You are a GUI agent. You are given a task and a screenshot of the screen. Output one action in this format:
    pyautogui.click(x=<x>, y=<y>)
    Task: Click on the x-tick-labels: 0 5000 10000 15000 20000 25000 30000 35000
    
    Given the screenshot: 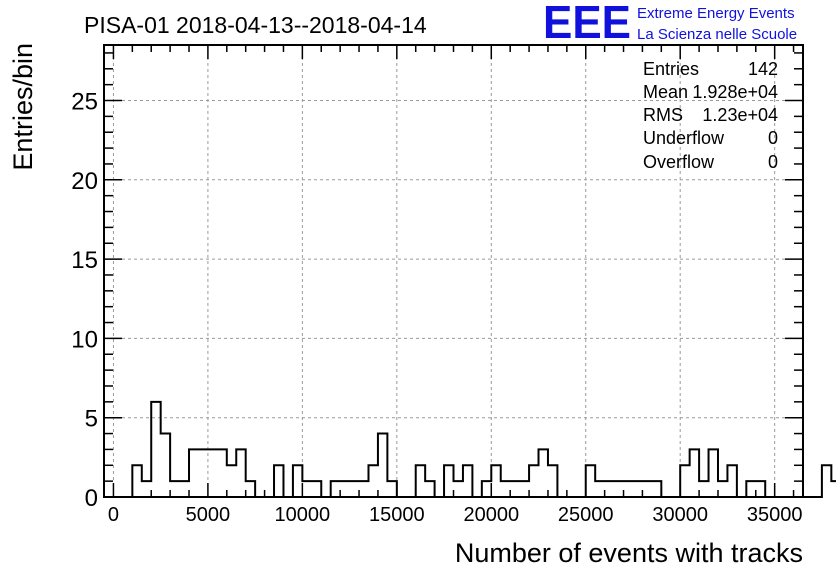 What is the action you would take?
    pyautogui.click(x=455, y=515)
    